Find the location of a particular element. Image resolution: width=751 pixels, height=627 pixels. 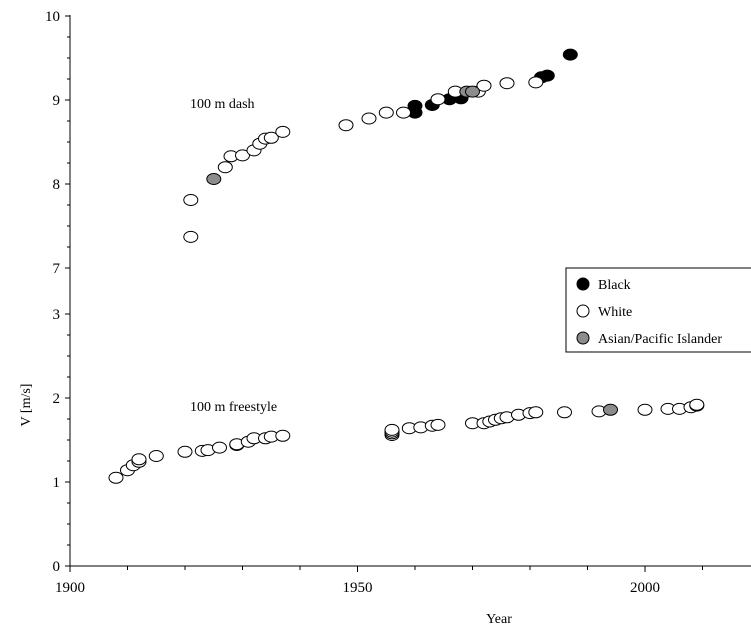

x-axis-title: Year is located at coordinates (499, 619).